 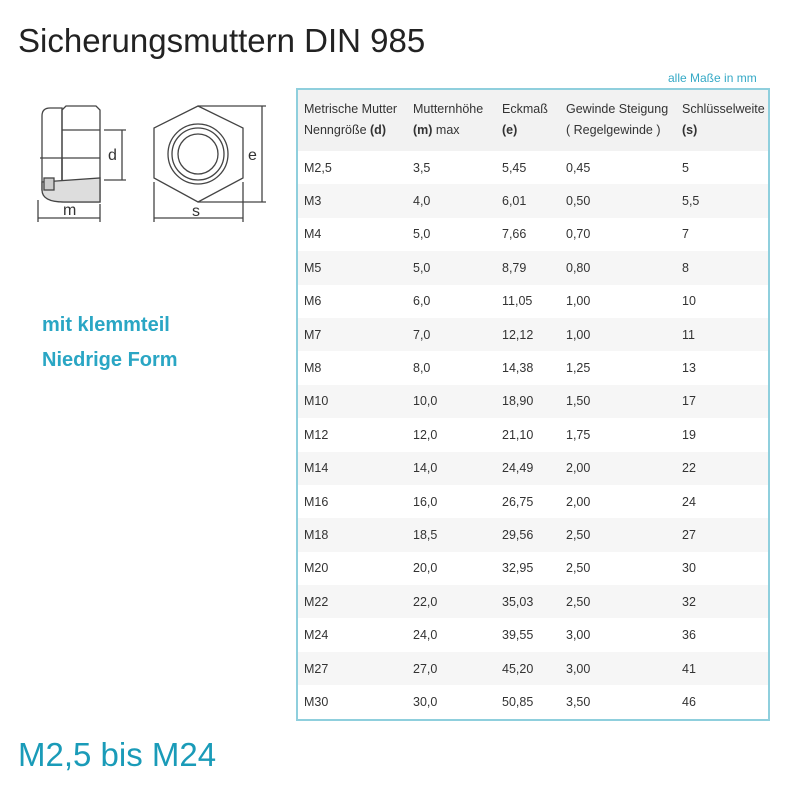 I want to click on table-cell: 8, so click(x=685, y=267).